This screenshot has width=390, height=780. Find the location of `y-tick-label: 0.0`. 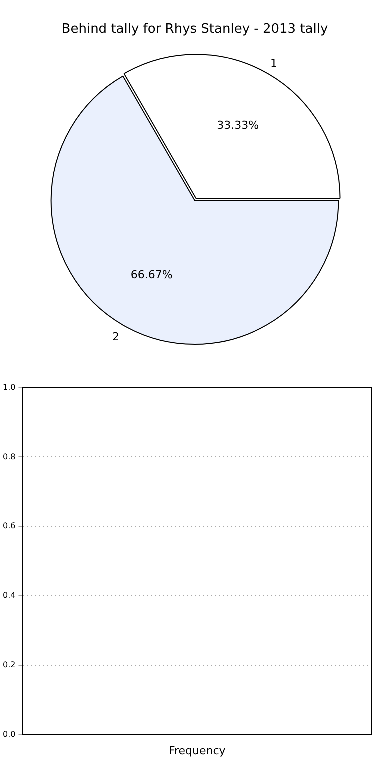

y-tick-label: 0.0 is located at coordinates (9, 734).